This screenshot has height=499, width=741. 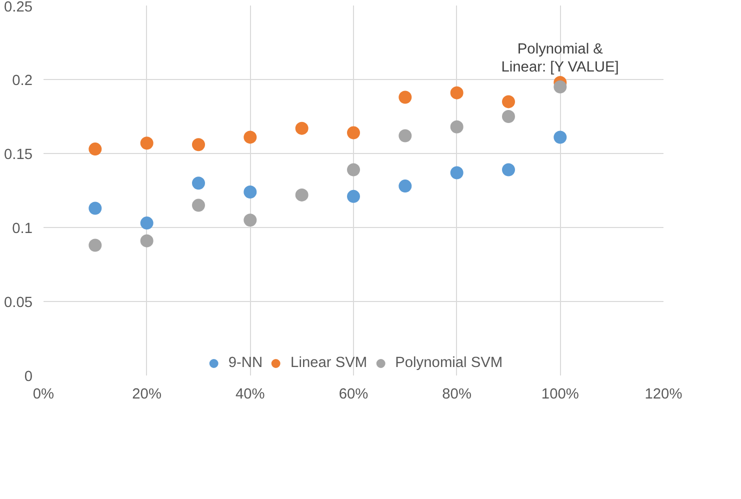 I want to click on y-tick-label: 0.05, so click(x=18, y=303).